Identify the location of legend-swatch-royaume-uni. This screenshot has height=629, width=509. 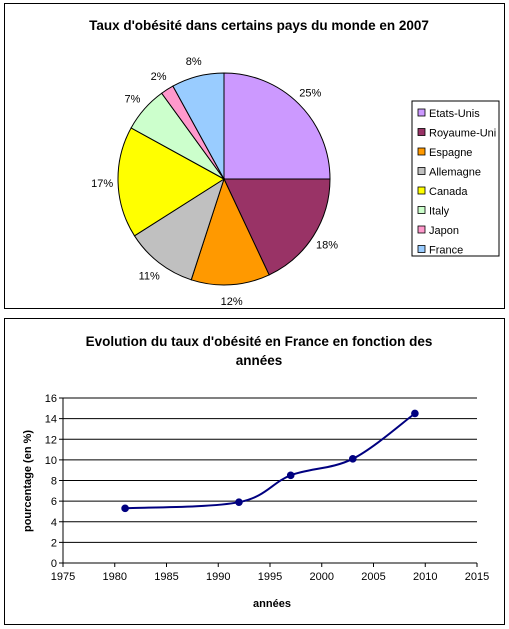
(421, 132).